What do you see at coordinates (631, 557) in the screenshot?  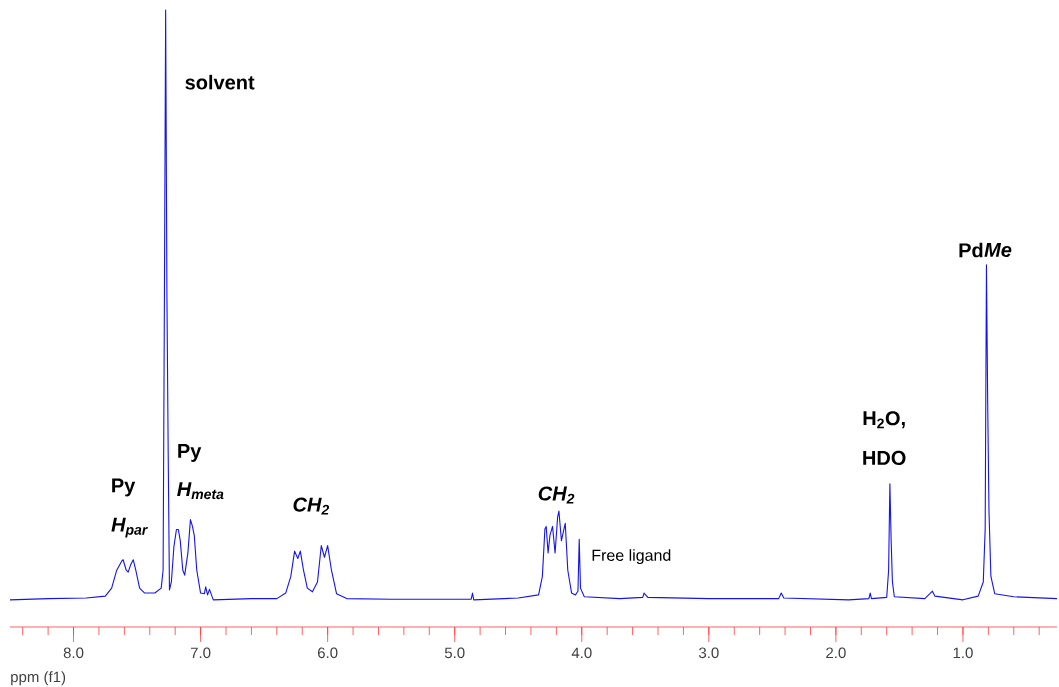 I see `annotation: Free ligand` at bounding box center [631, 557].